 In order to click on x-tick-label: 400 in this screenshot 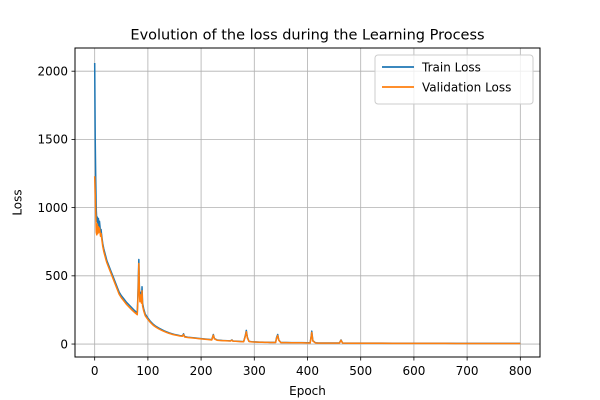, I will do `click(307, 371)`.